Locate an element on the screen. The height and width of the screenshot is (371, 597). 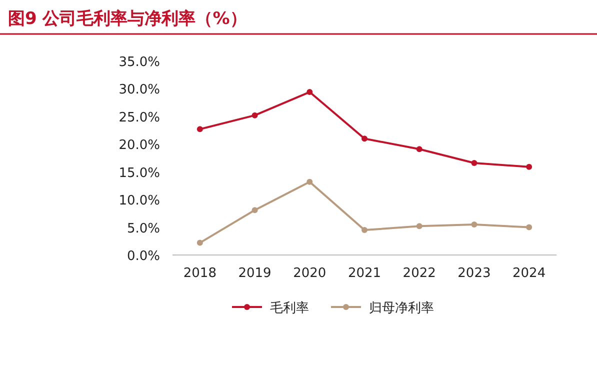
y-tick-label: 25.0% is located at coordinates (139, 118).